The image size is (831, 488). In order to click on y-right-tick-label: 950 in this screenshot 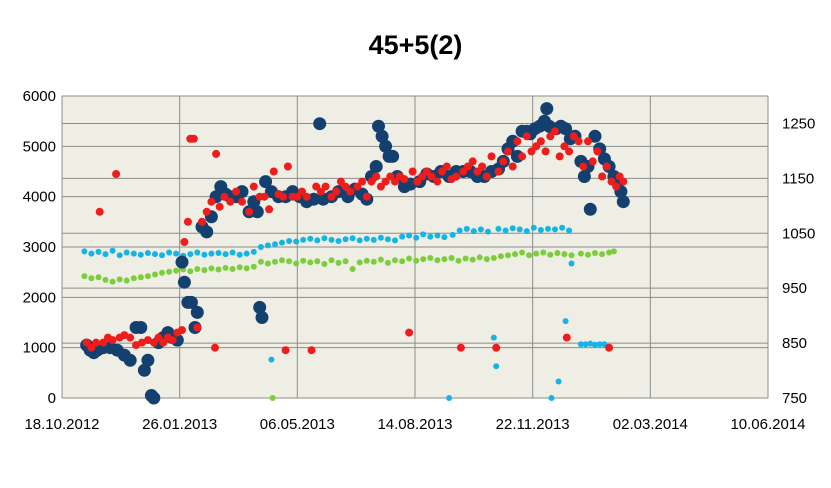, I will do `click(794, 288)`.